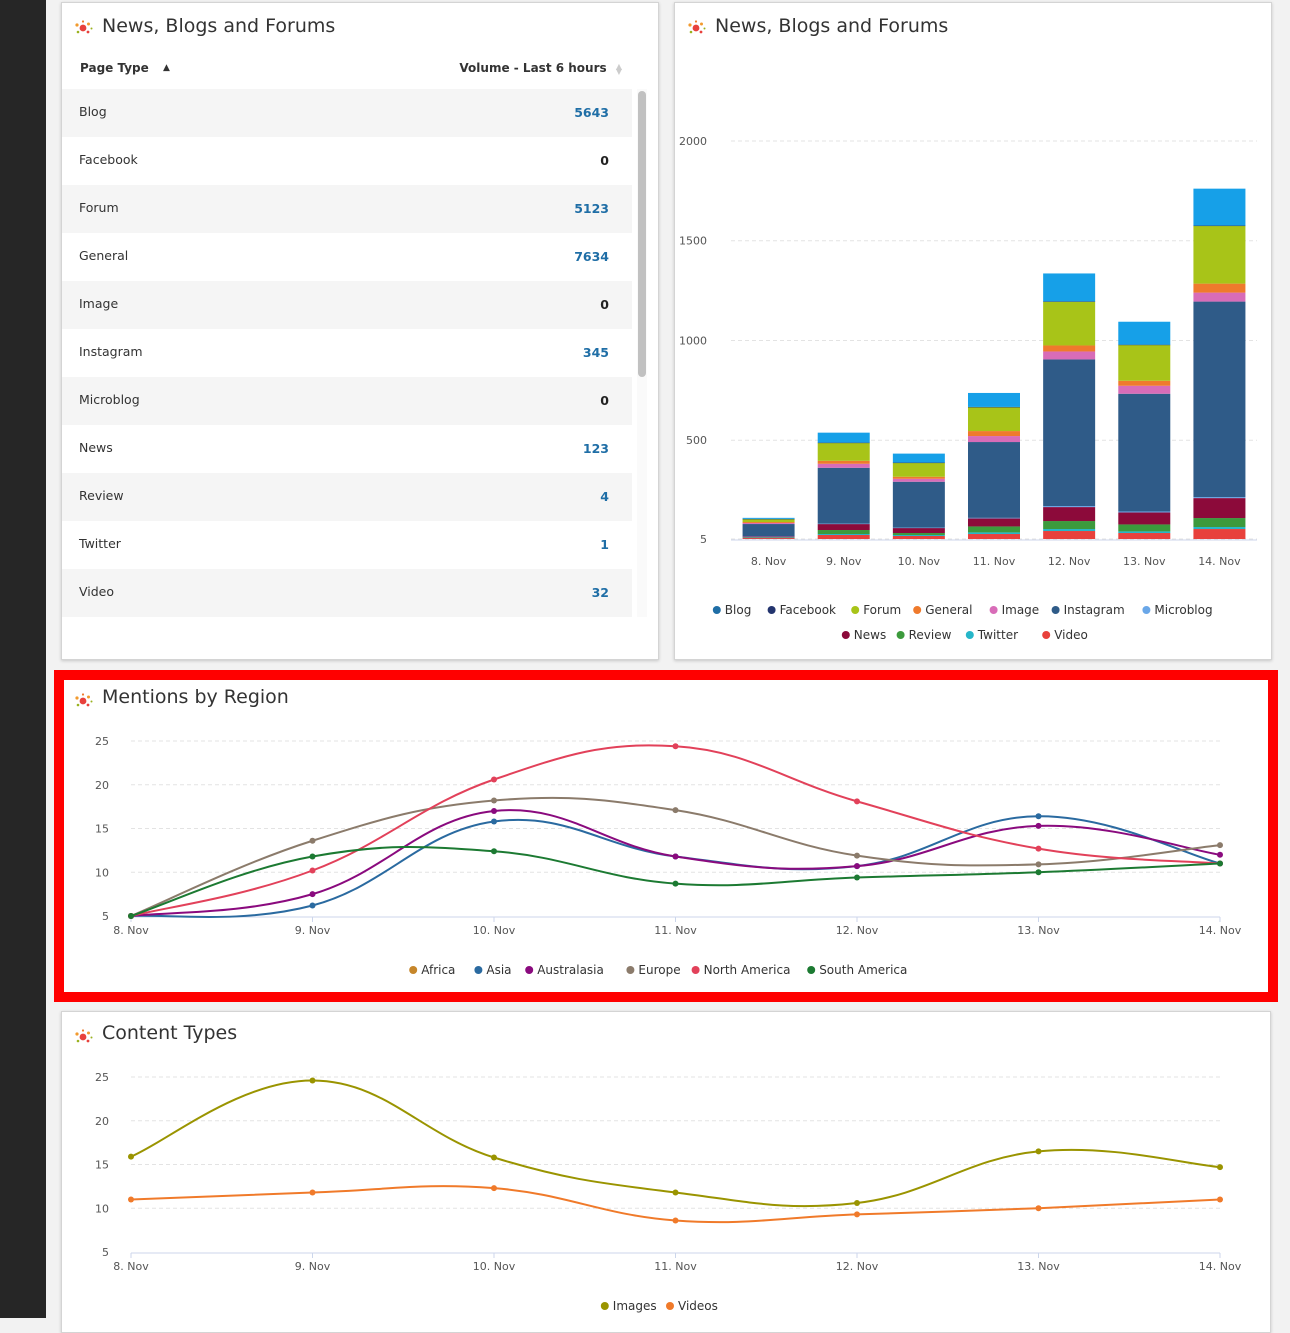 This screenshot has height=1333, width=1290. I want to click on legend-item-africa: Africa, so click(438, 970).